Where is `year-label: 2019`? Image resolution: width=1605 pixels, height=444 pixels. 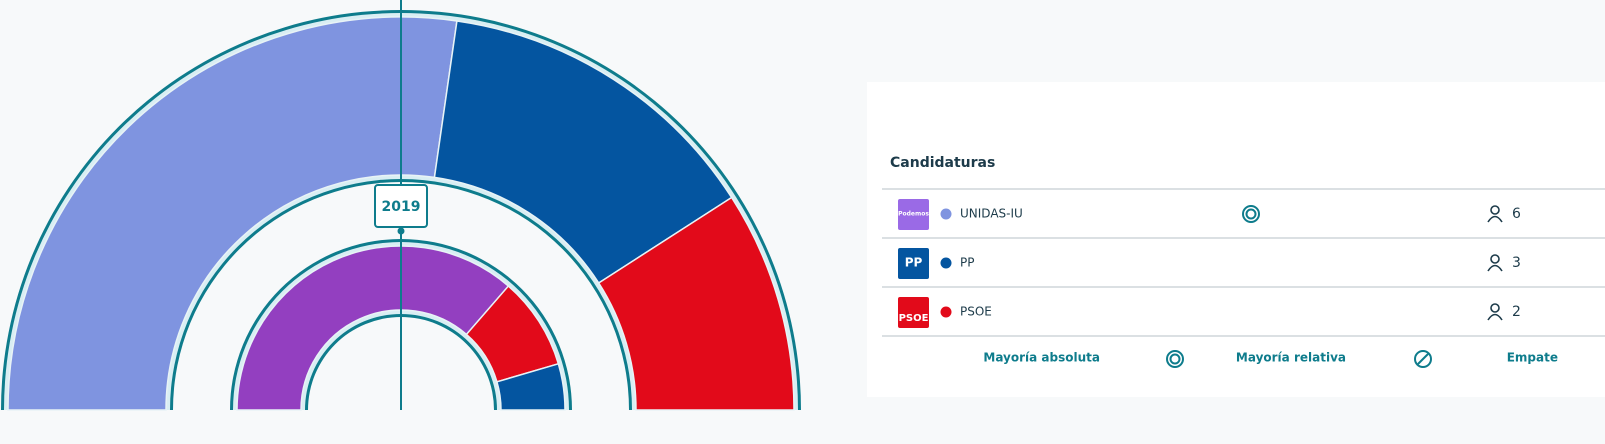
year-label: 2019 is located at coordinates (401, 207).